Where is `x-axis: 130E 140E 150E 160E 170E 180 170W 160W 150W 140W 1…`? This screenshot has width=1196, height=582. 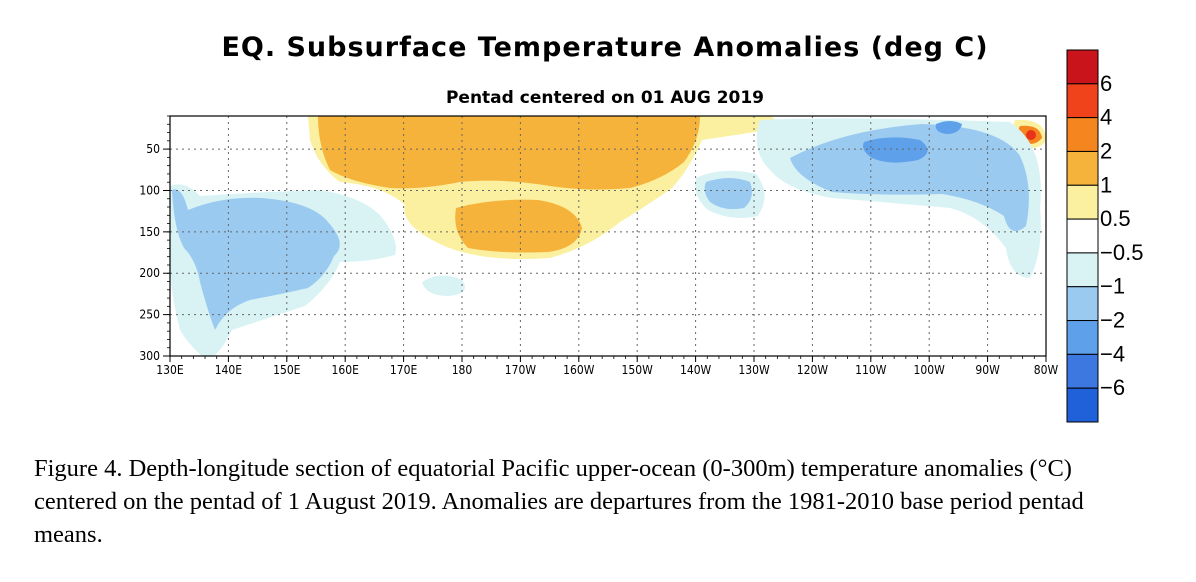
x-axis: 130E 140E 150E 160E 170E 180 170W 160W 150W 140W 1… is located at coordinates (607, 366).